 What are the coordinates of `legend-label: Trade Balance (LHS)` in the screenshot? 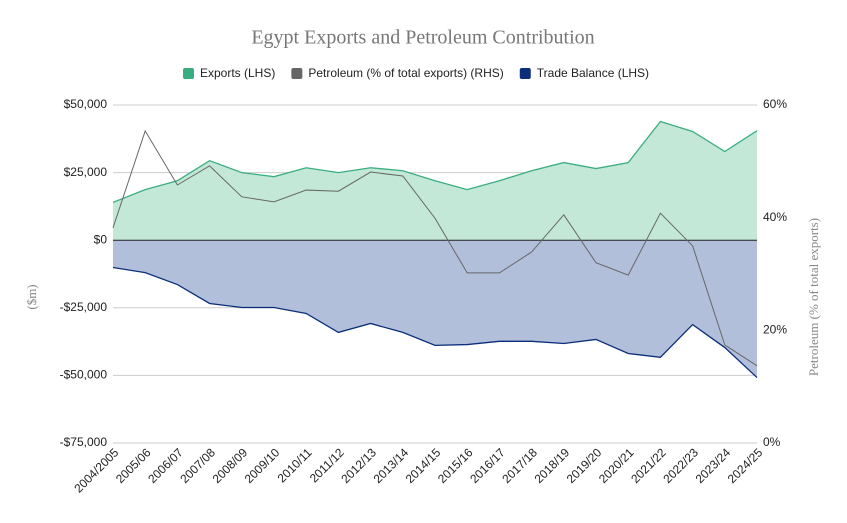 It's located at (593, 73).